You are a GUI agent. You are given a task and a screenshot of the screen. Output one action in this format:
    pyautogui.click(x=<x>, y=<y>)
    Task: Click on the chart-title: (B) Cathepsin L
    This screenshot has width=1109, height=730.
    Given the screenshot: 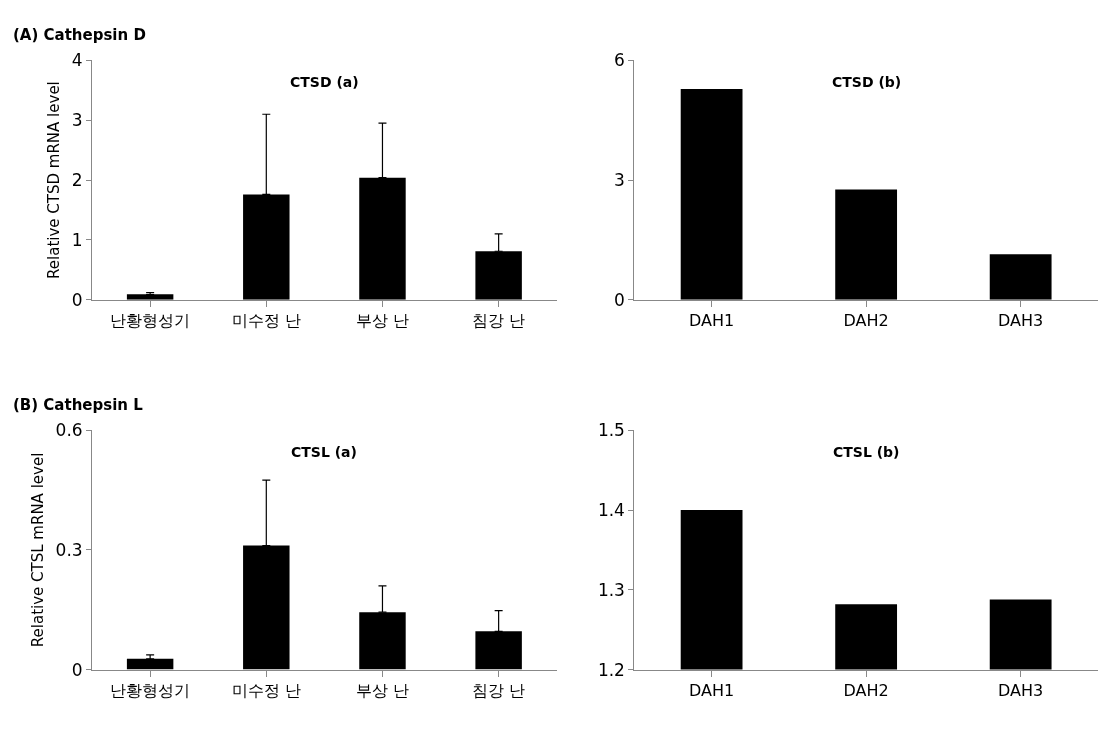 What is the action you would take?
    pyautogui.click(x=78, y=405)
    